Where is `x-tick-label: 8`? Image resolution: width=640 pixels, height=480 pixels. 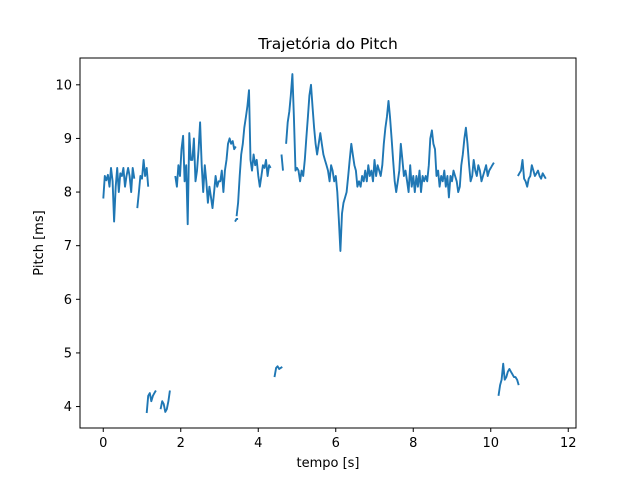 x-tick-label: 8 is located at coordinates (413, 443).